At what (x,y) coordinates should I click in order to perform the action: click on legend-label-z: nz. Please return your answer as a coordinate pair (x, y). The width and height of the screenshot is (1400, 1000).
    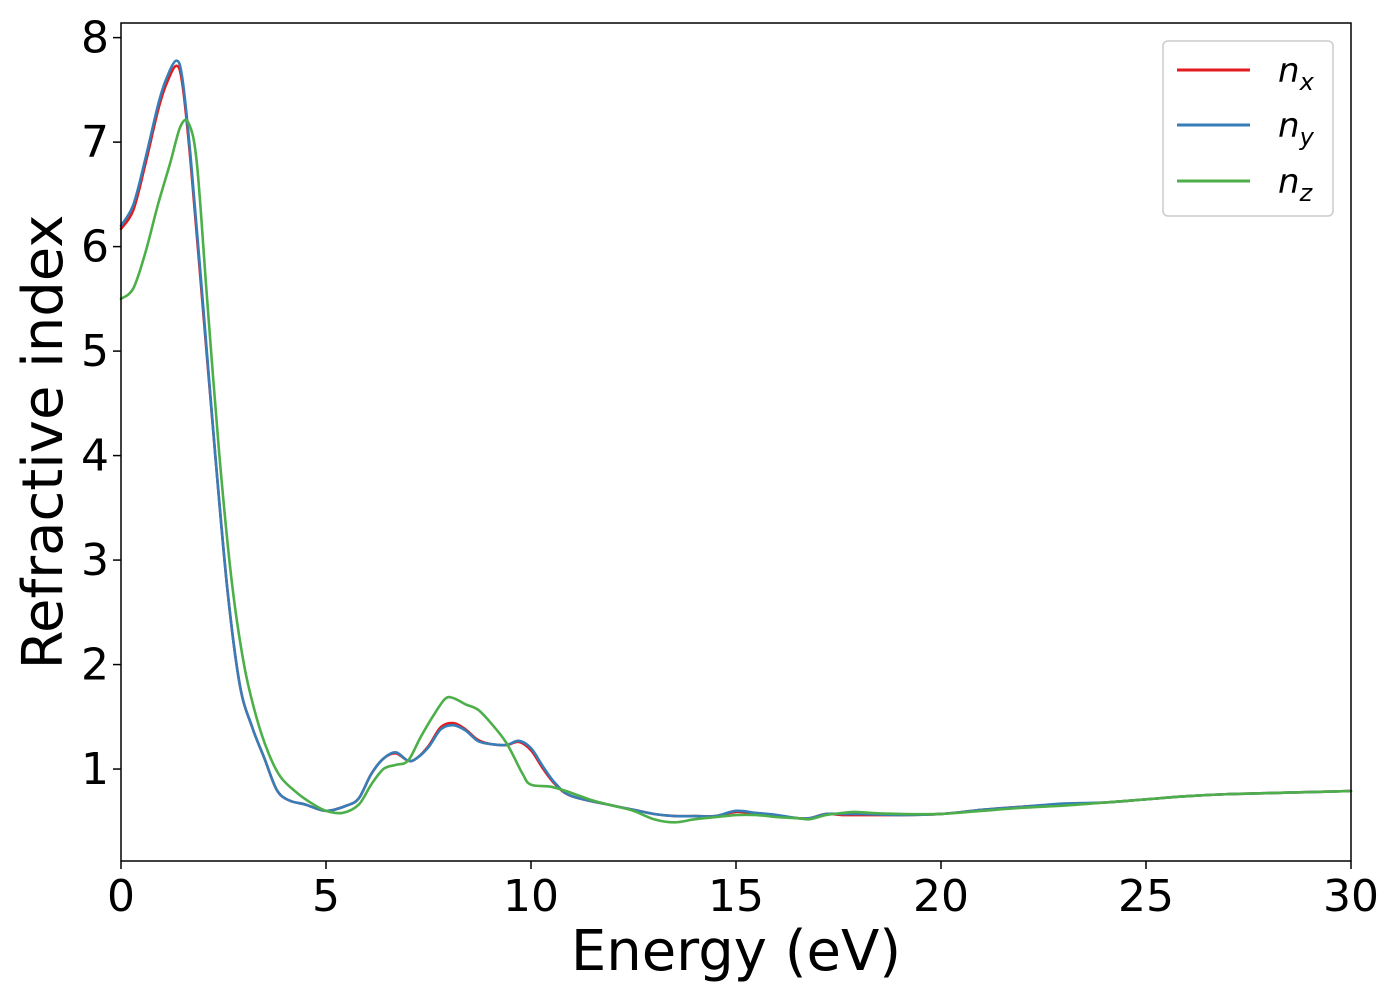
    Looking at the image, I should click on (1296, 184).